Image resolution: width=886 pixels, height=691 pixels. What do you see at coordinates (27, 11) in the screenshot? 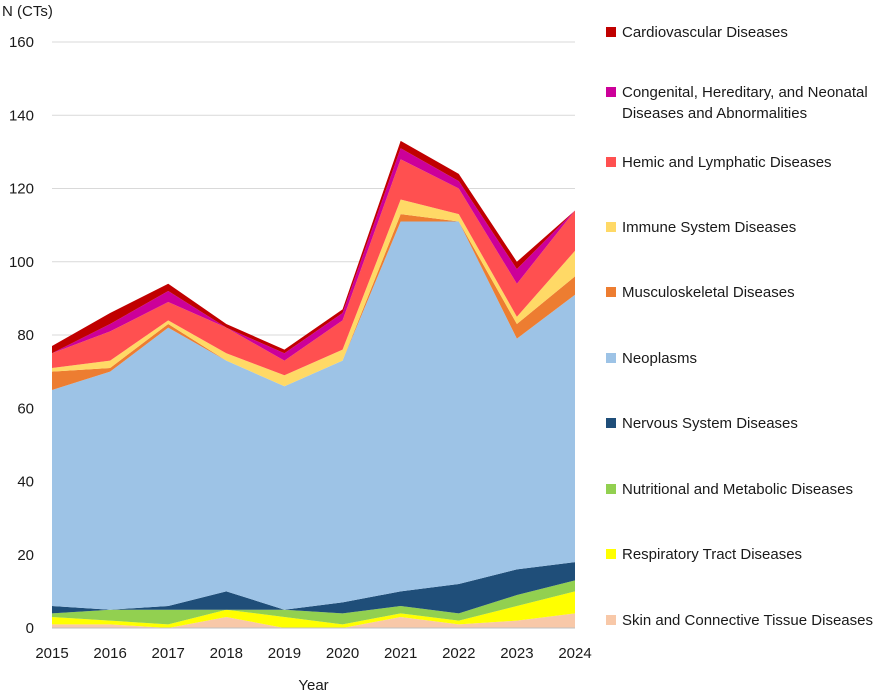
I see `y-axis-title: N (CTs)` at bounding box center [27, 11].